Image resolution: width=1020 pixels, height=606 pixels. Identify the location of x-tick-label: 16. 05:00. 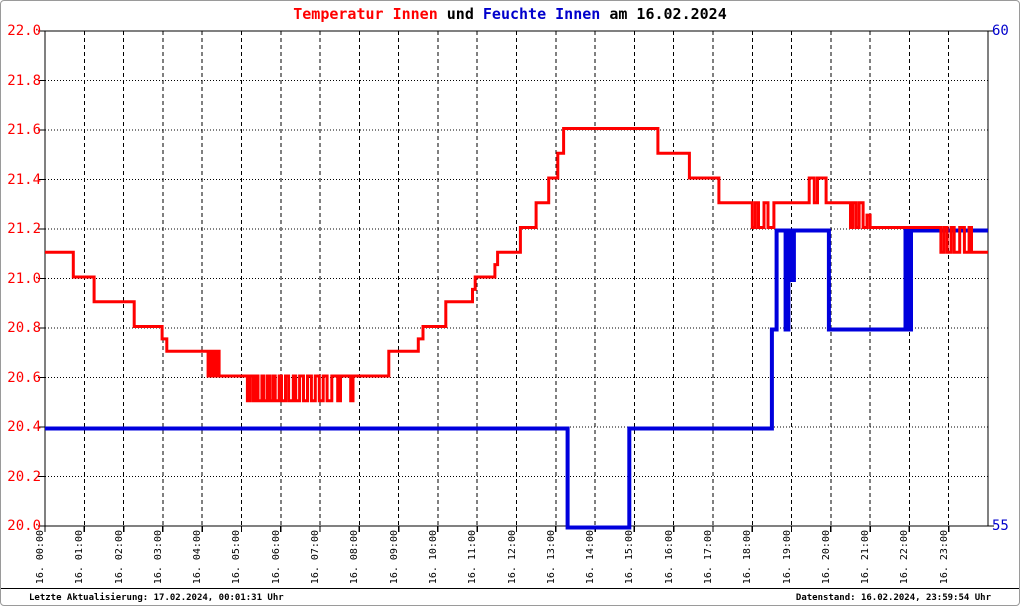
(237, 557).